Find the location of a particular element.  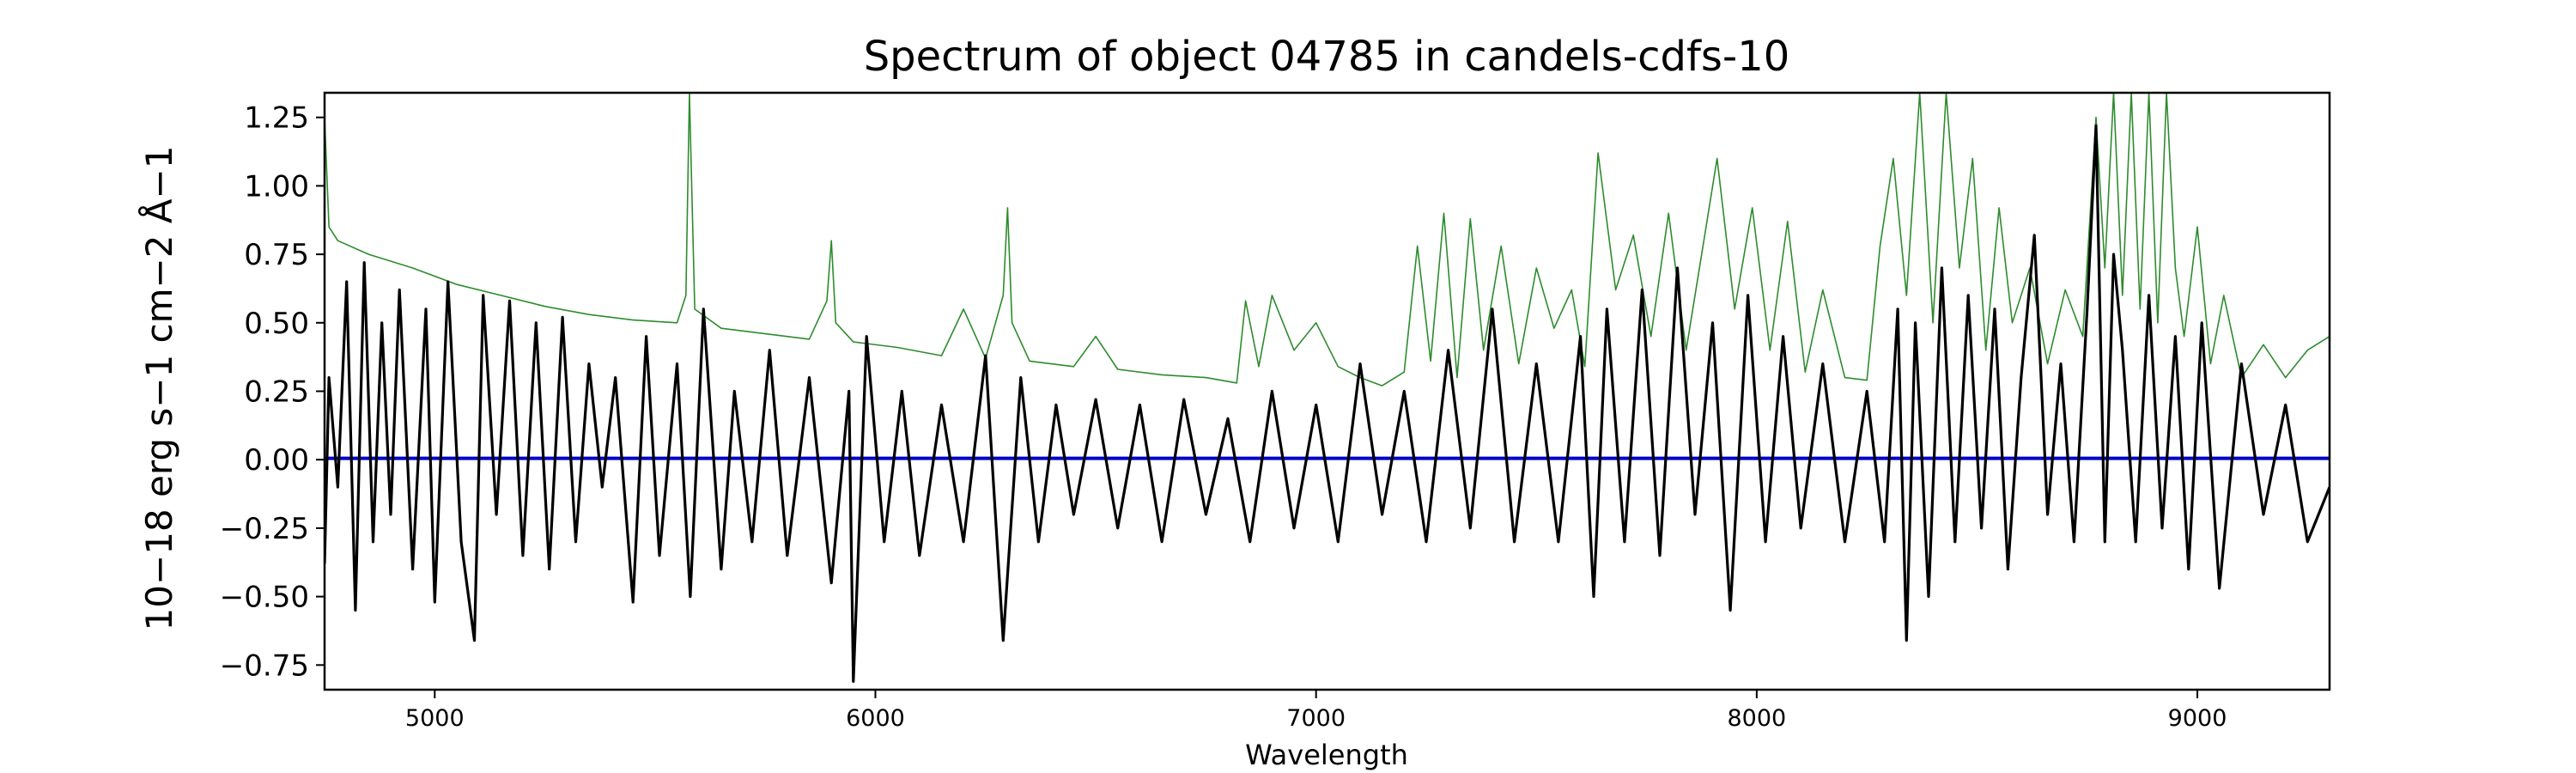

x-tick-label: 5000 is located at coordinates (435, 718).